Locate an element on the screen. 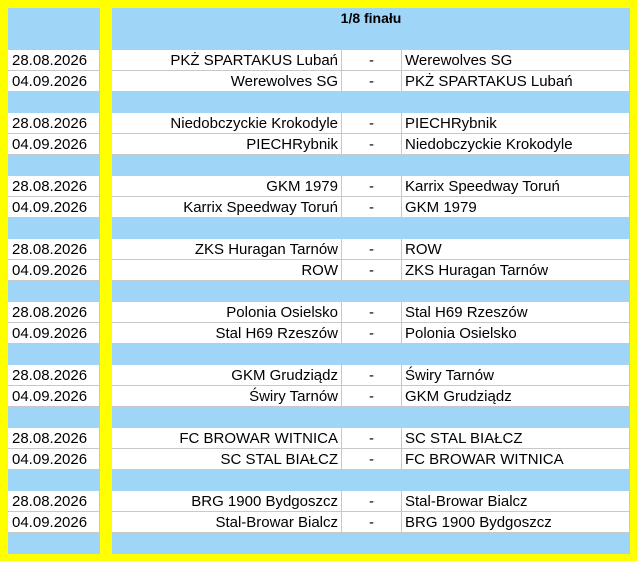 Image resolution: width=637 pixels, height=561 pixels. home-team: ZKS Huragan Tarnów is located at coordinates (227, 249).